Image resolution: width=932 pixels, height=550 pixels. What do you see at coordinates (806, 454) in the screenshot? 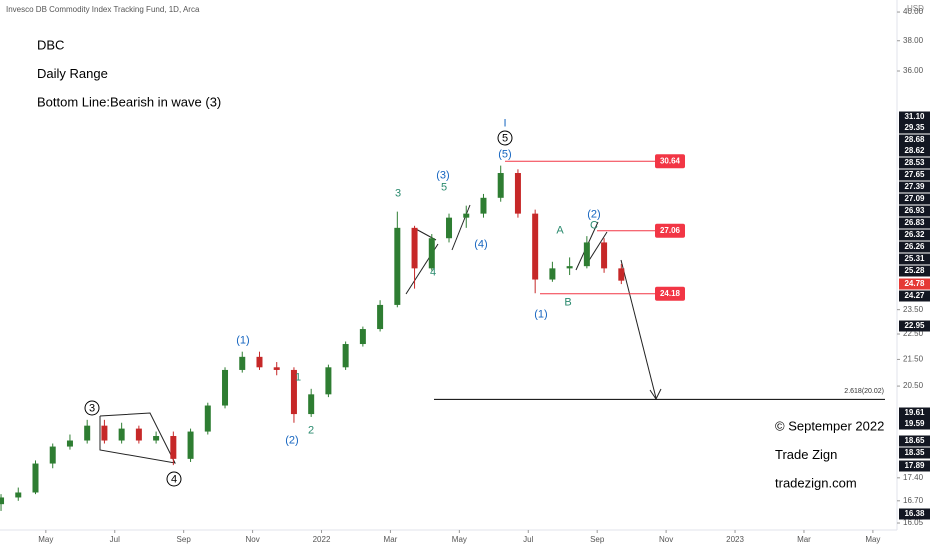
I see `credit: Trade Zign` at bounding box center [806, 454].